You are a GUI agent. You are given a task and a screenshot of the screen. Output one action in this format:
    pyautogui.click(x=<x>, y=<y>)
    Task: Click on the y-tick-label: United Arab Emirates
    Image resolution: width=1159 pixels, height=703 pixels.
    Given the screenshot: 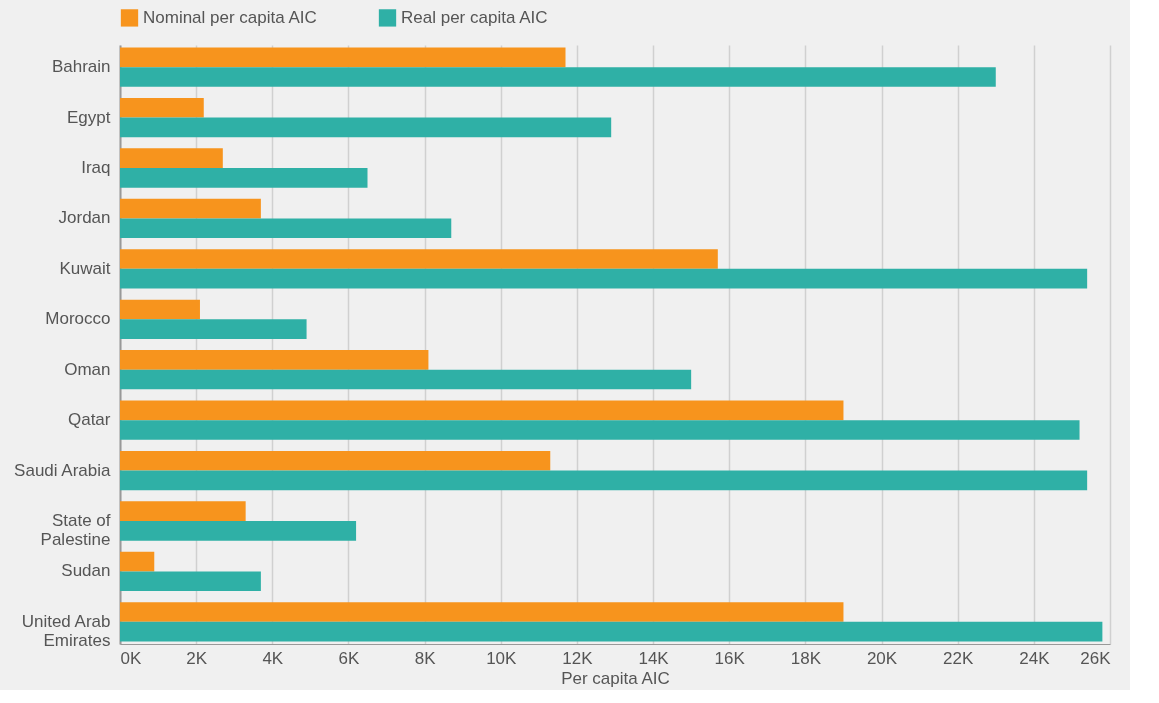 What is the action you would take?
    pyautogui.click(x=66, y=630)
    